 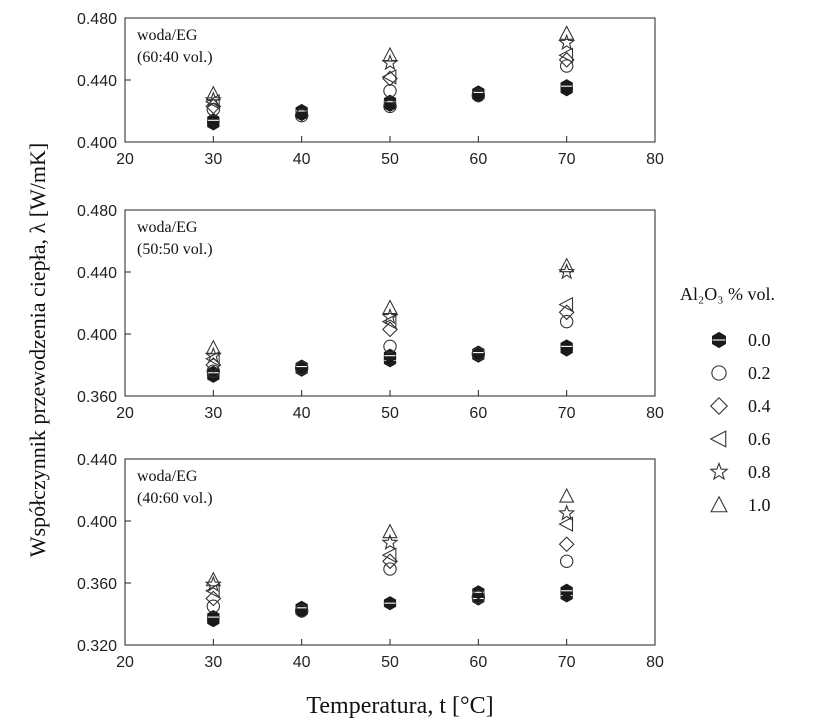 What do you see at coordinates (759, 505) in the screenshot?
I see `legend-label: 1.0` at bounding box center [759, 505].